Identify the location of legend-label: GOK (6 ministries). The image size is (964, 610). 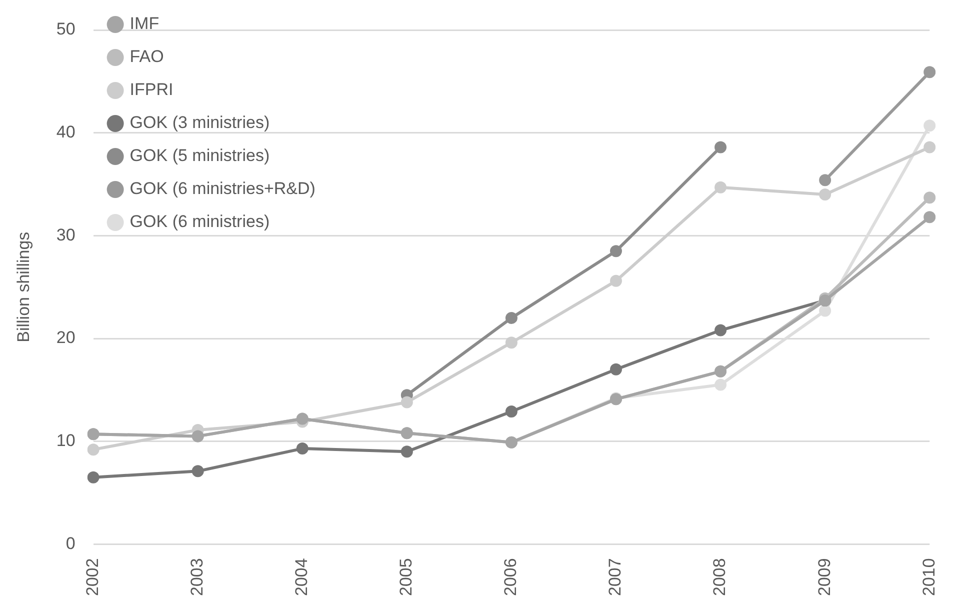
(200, 222).